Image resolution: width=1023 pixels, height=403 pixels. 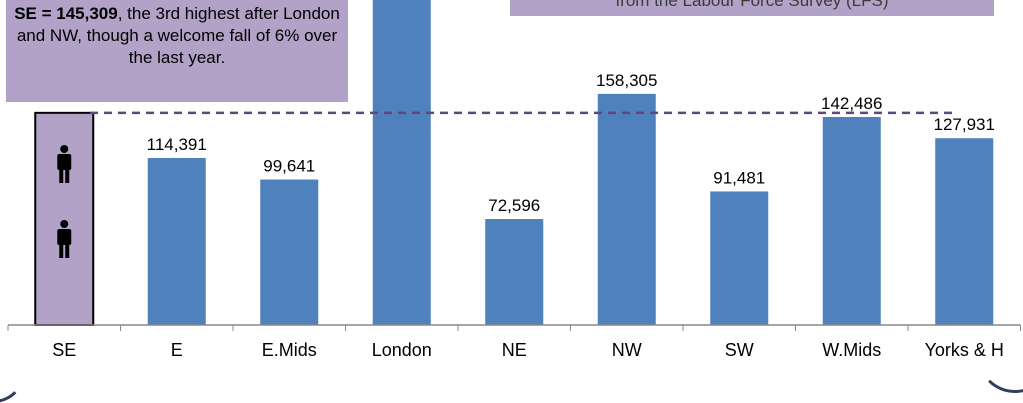 What do you see at coordinates (851, 103) in the screenshot?
I see `data-label-w-mids: 142,486` at bounding box center [851, 103].